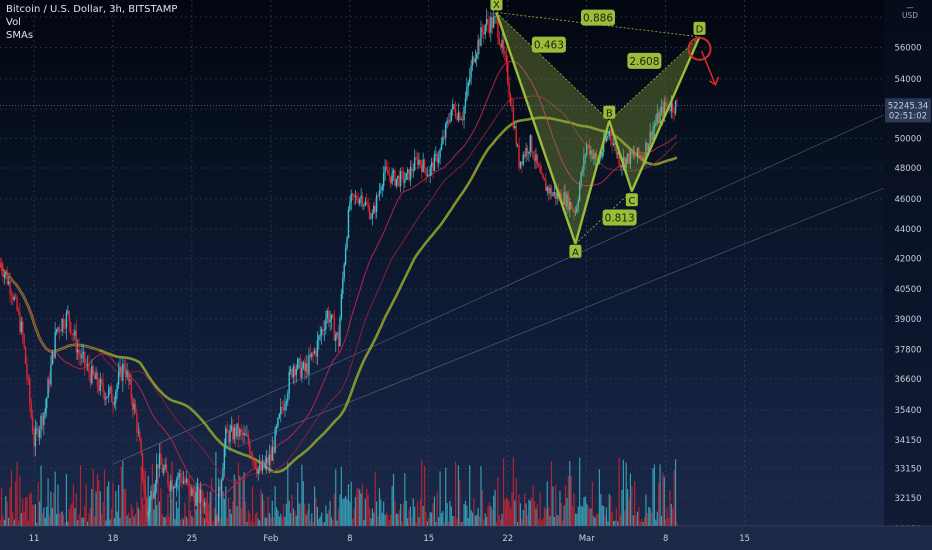  Describe the element at coordinates (466, 537) in the screenshot. I see `time-axis: 11 18 25 Feb 8 15 22 Mar 8 15` at that location.